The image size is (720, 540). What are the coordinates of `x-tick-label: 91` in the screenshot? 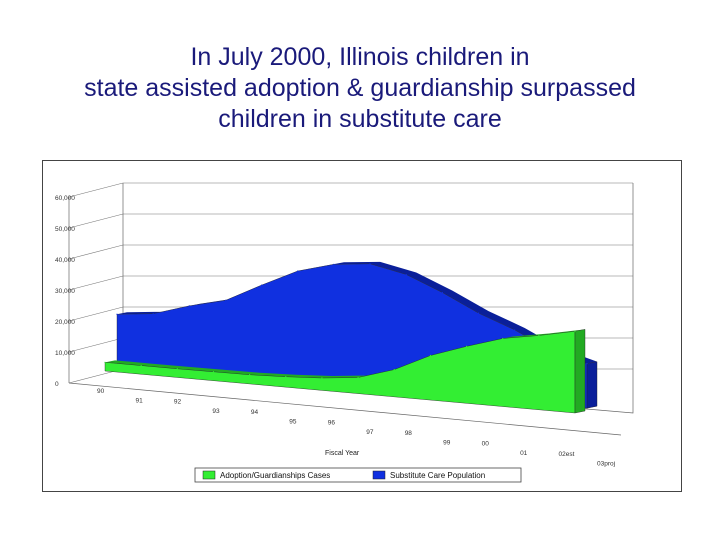 It's located at (139, 400).